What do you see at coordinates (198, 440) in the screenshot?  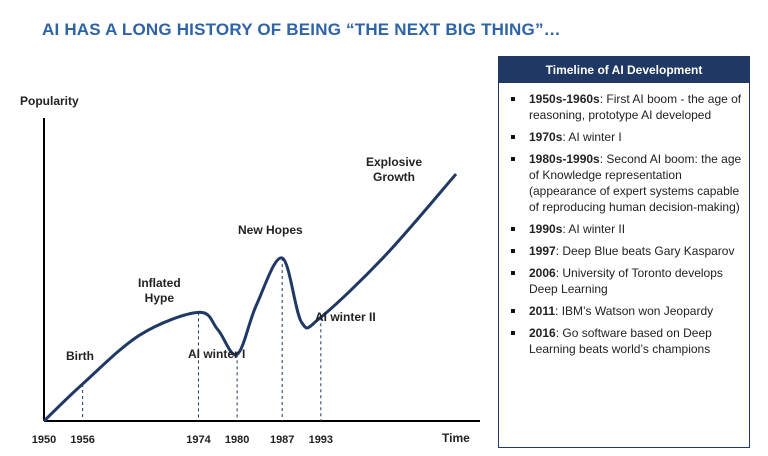 I see `x-tick-label: 1974` at bounding box center [198, 440].